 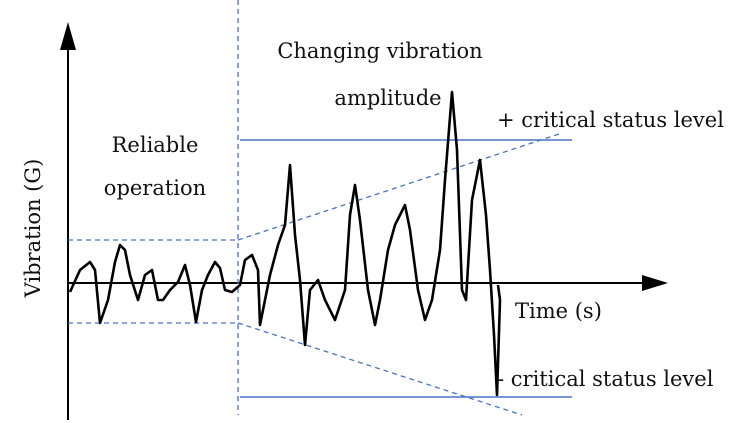 I want to click on region-label: operation, so click(x=155, y=188).